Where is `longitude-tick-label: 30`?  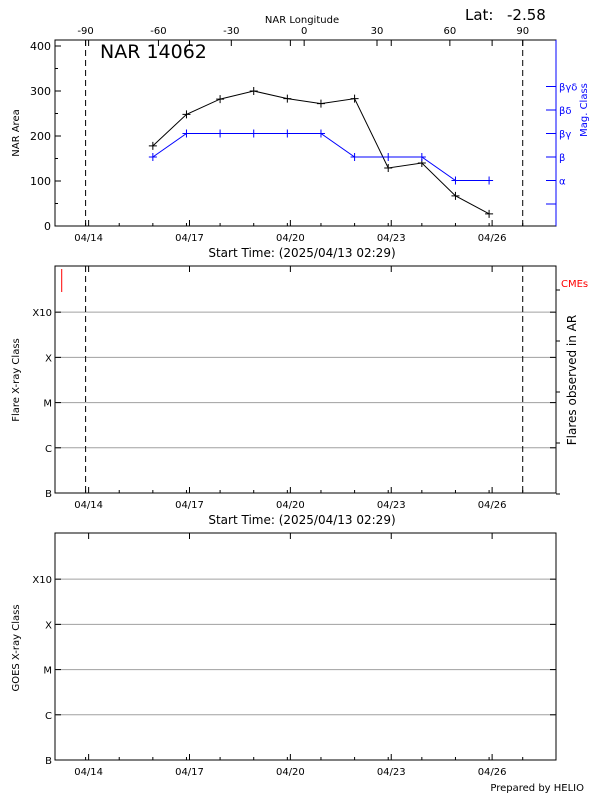 longitude-tick-label: 30 is located at coordinates (377, 31).